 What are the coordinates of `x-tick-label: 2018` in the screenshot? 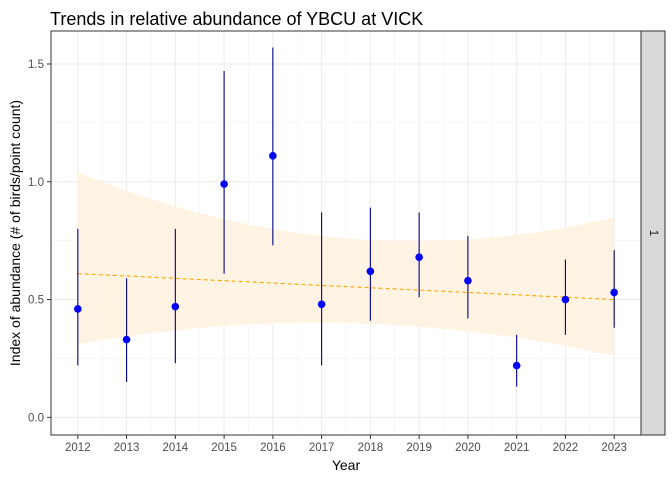 It's located at (371, 448).